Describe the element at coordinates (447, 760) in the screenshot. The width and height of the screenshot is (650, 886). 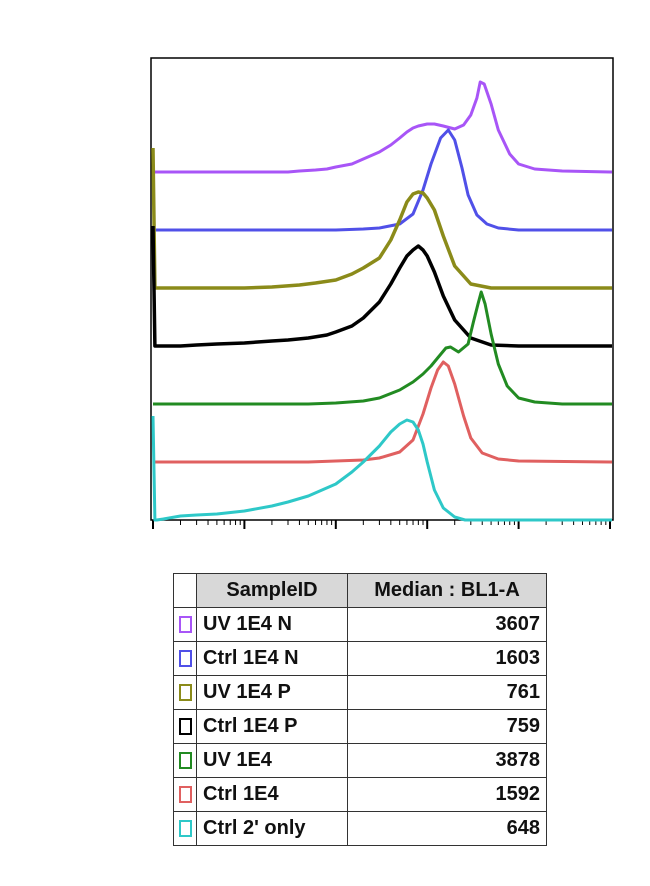
I see `legend-median-value: 3878` at that location.